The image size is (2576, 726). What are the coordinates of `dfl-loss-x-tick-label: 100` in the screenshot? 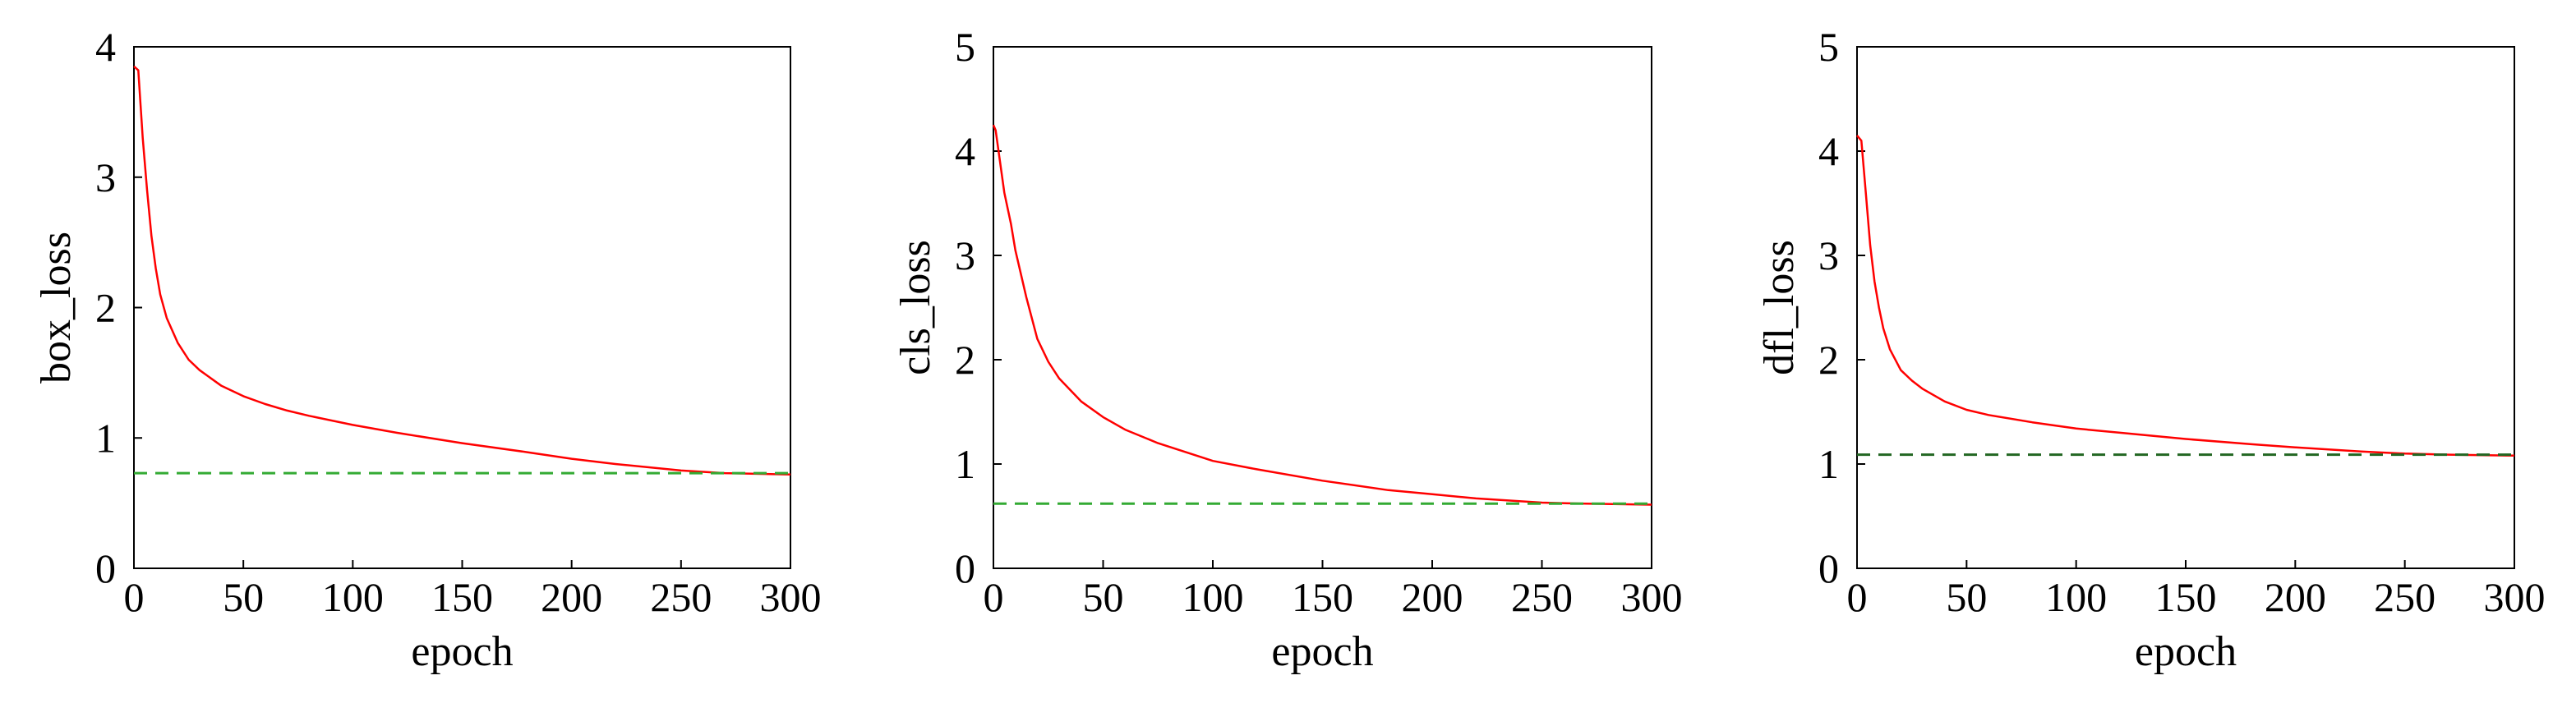 It's located at (2076, 597).